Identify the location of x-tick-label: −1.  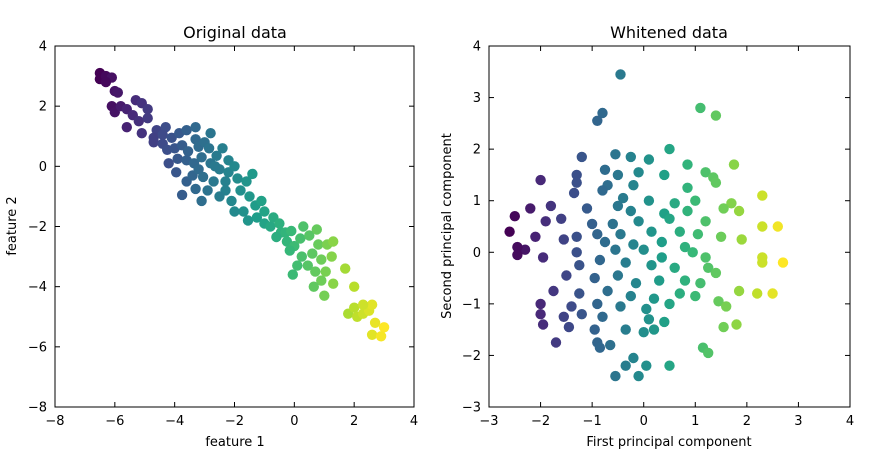
(592, 421).